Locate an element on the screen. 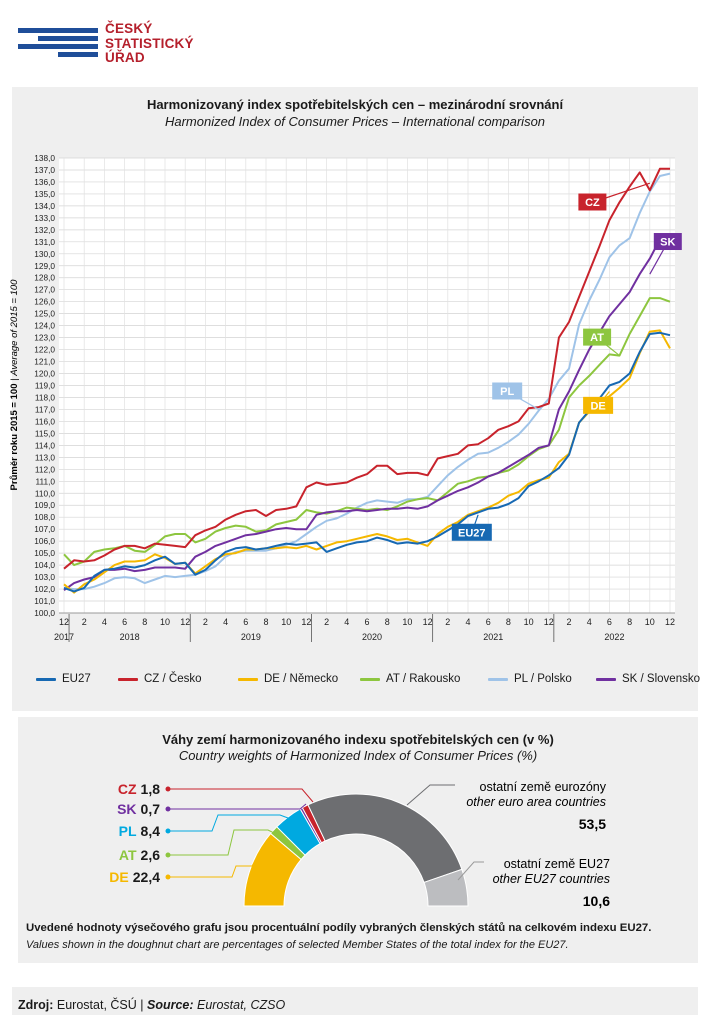  legend-label: PL / Polsko is located at coordinates (543, 679).